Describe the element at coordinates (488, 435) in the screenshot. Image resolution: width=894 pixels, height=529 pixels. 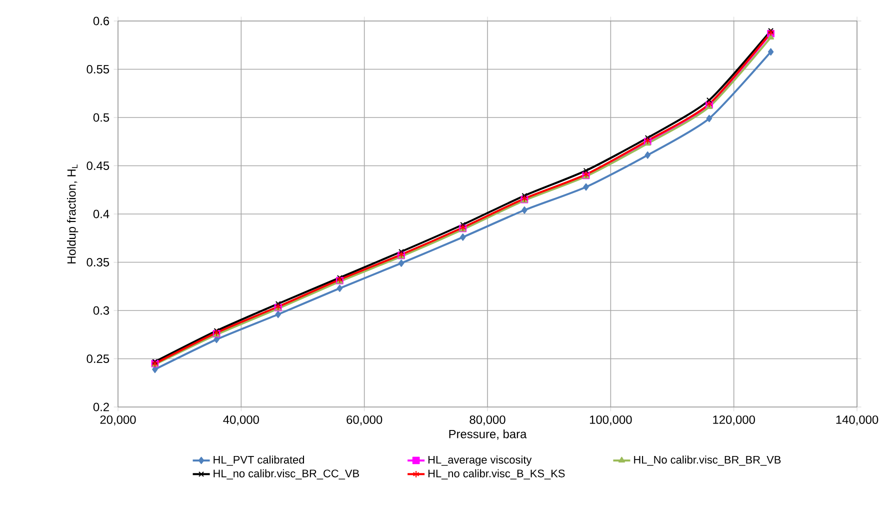
I see `x-axis-title: Pressure, bara` at that location.